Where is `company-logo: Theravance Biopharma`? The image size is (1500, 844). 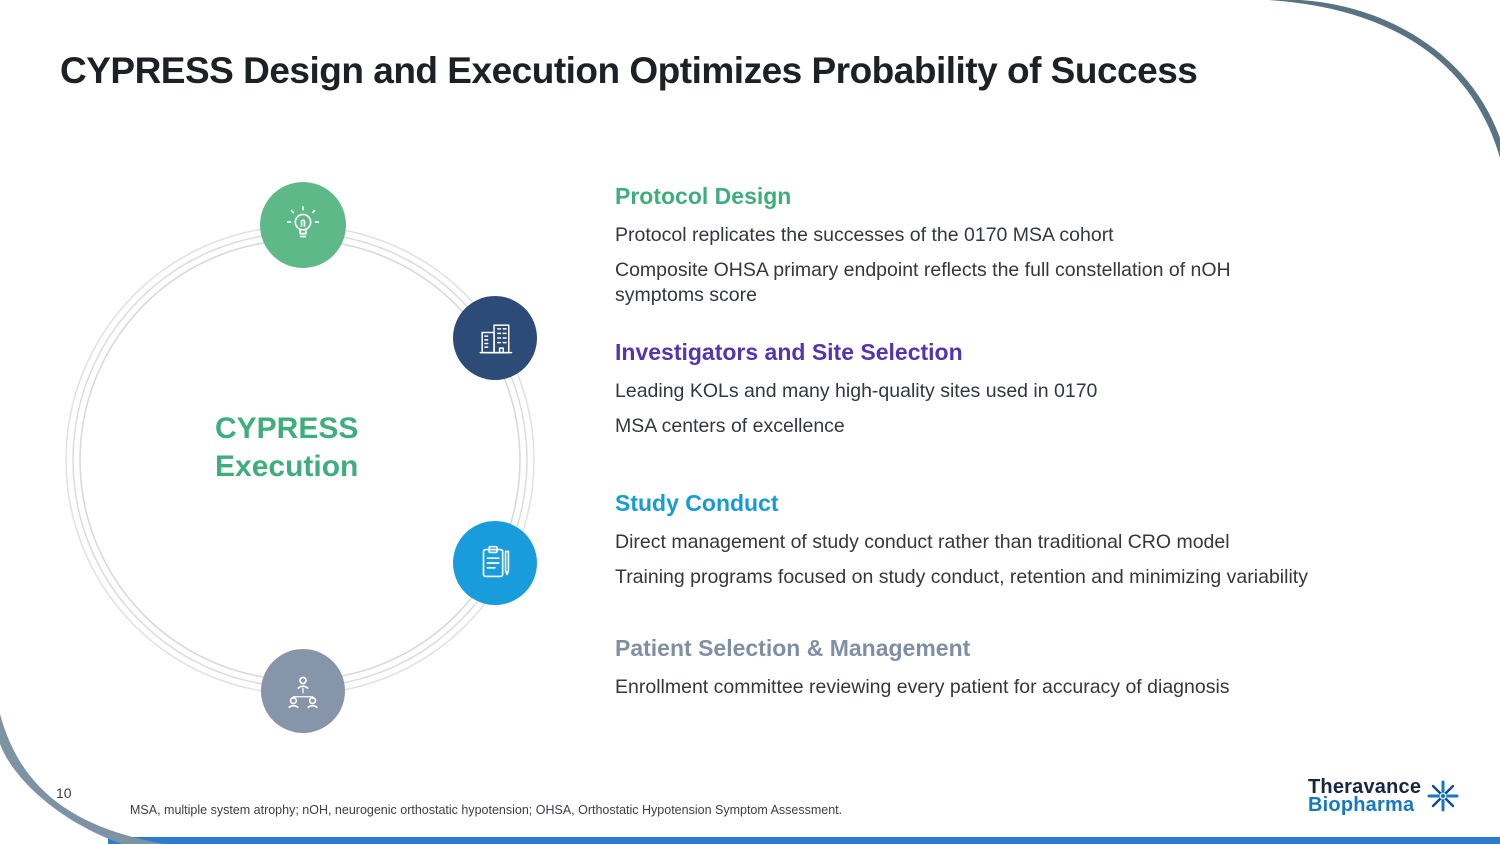 company-logo: Theravance Biopharma is located at coordinates (1384, 796).